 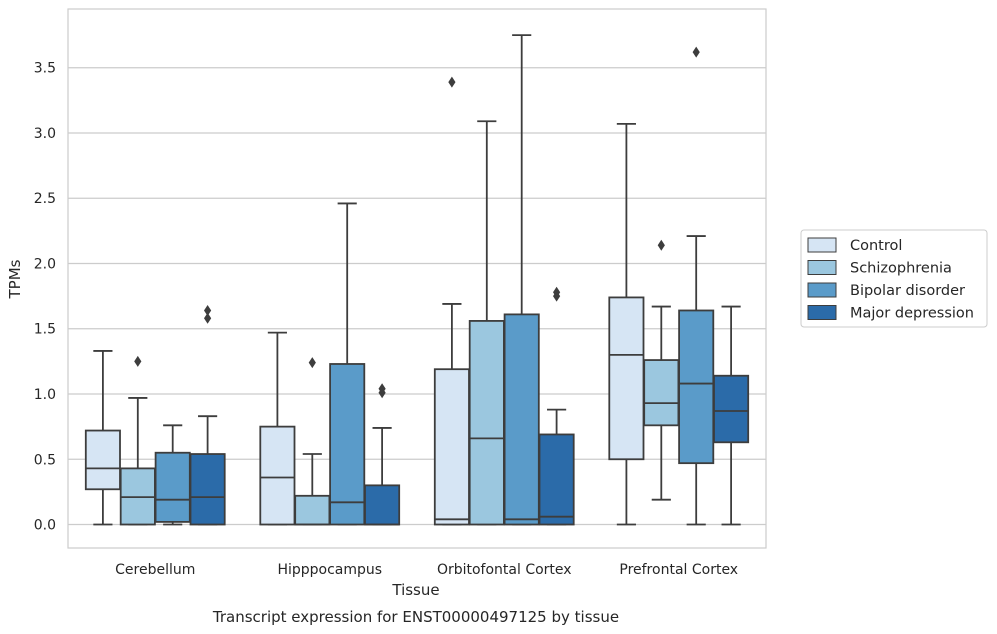 I want to click on y-tick-label: 1.0, so click(x=45, y=395).